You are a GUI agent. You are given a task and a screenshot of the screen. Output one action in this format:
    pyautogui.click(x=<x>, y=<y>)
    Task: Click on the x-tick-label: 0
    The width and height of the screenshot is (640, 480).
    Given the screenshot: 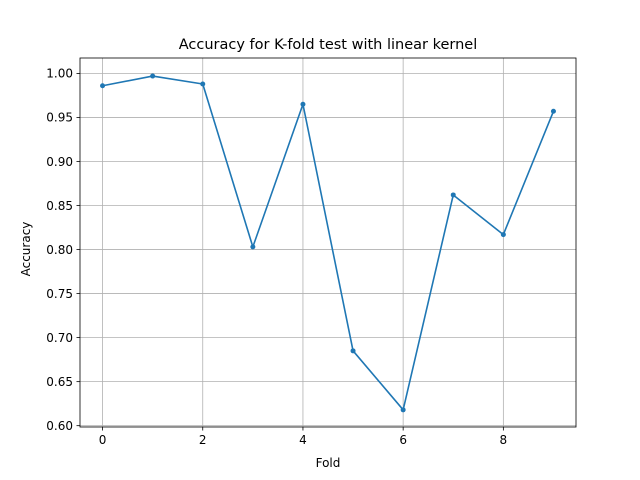 What is the action you would take?
    pyautogui.click(x=103, y=440)
    